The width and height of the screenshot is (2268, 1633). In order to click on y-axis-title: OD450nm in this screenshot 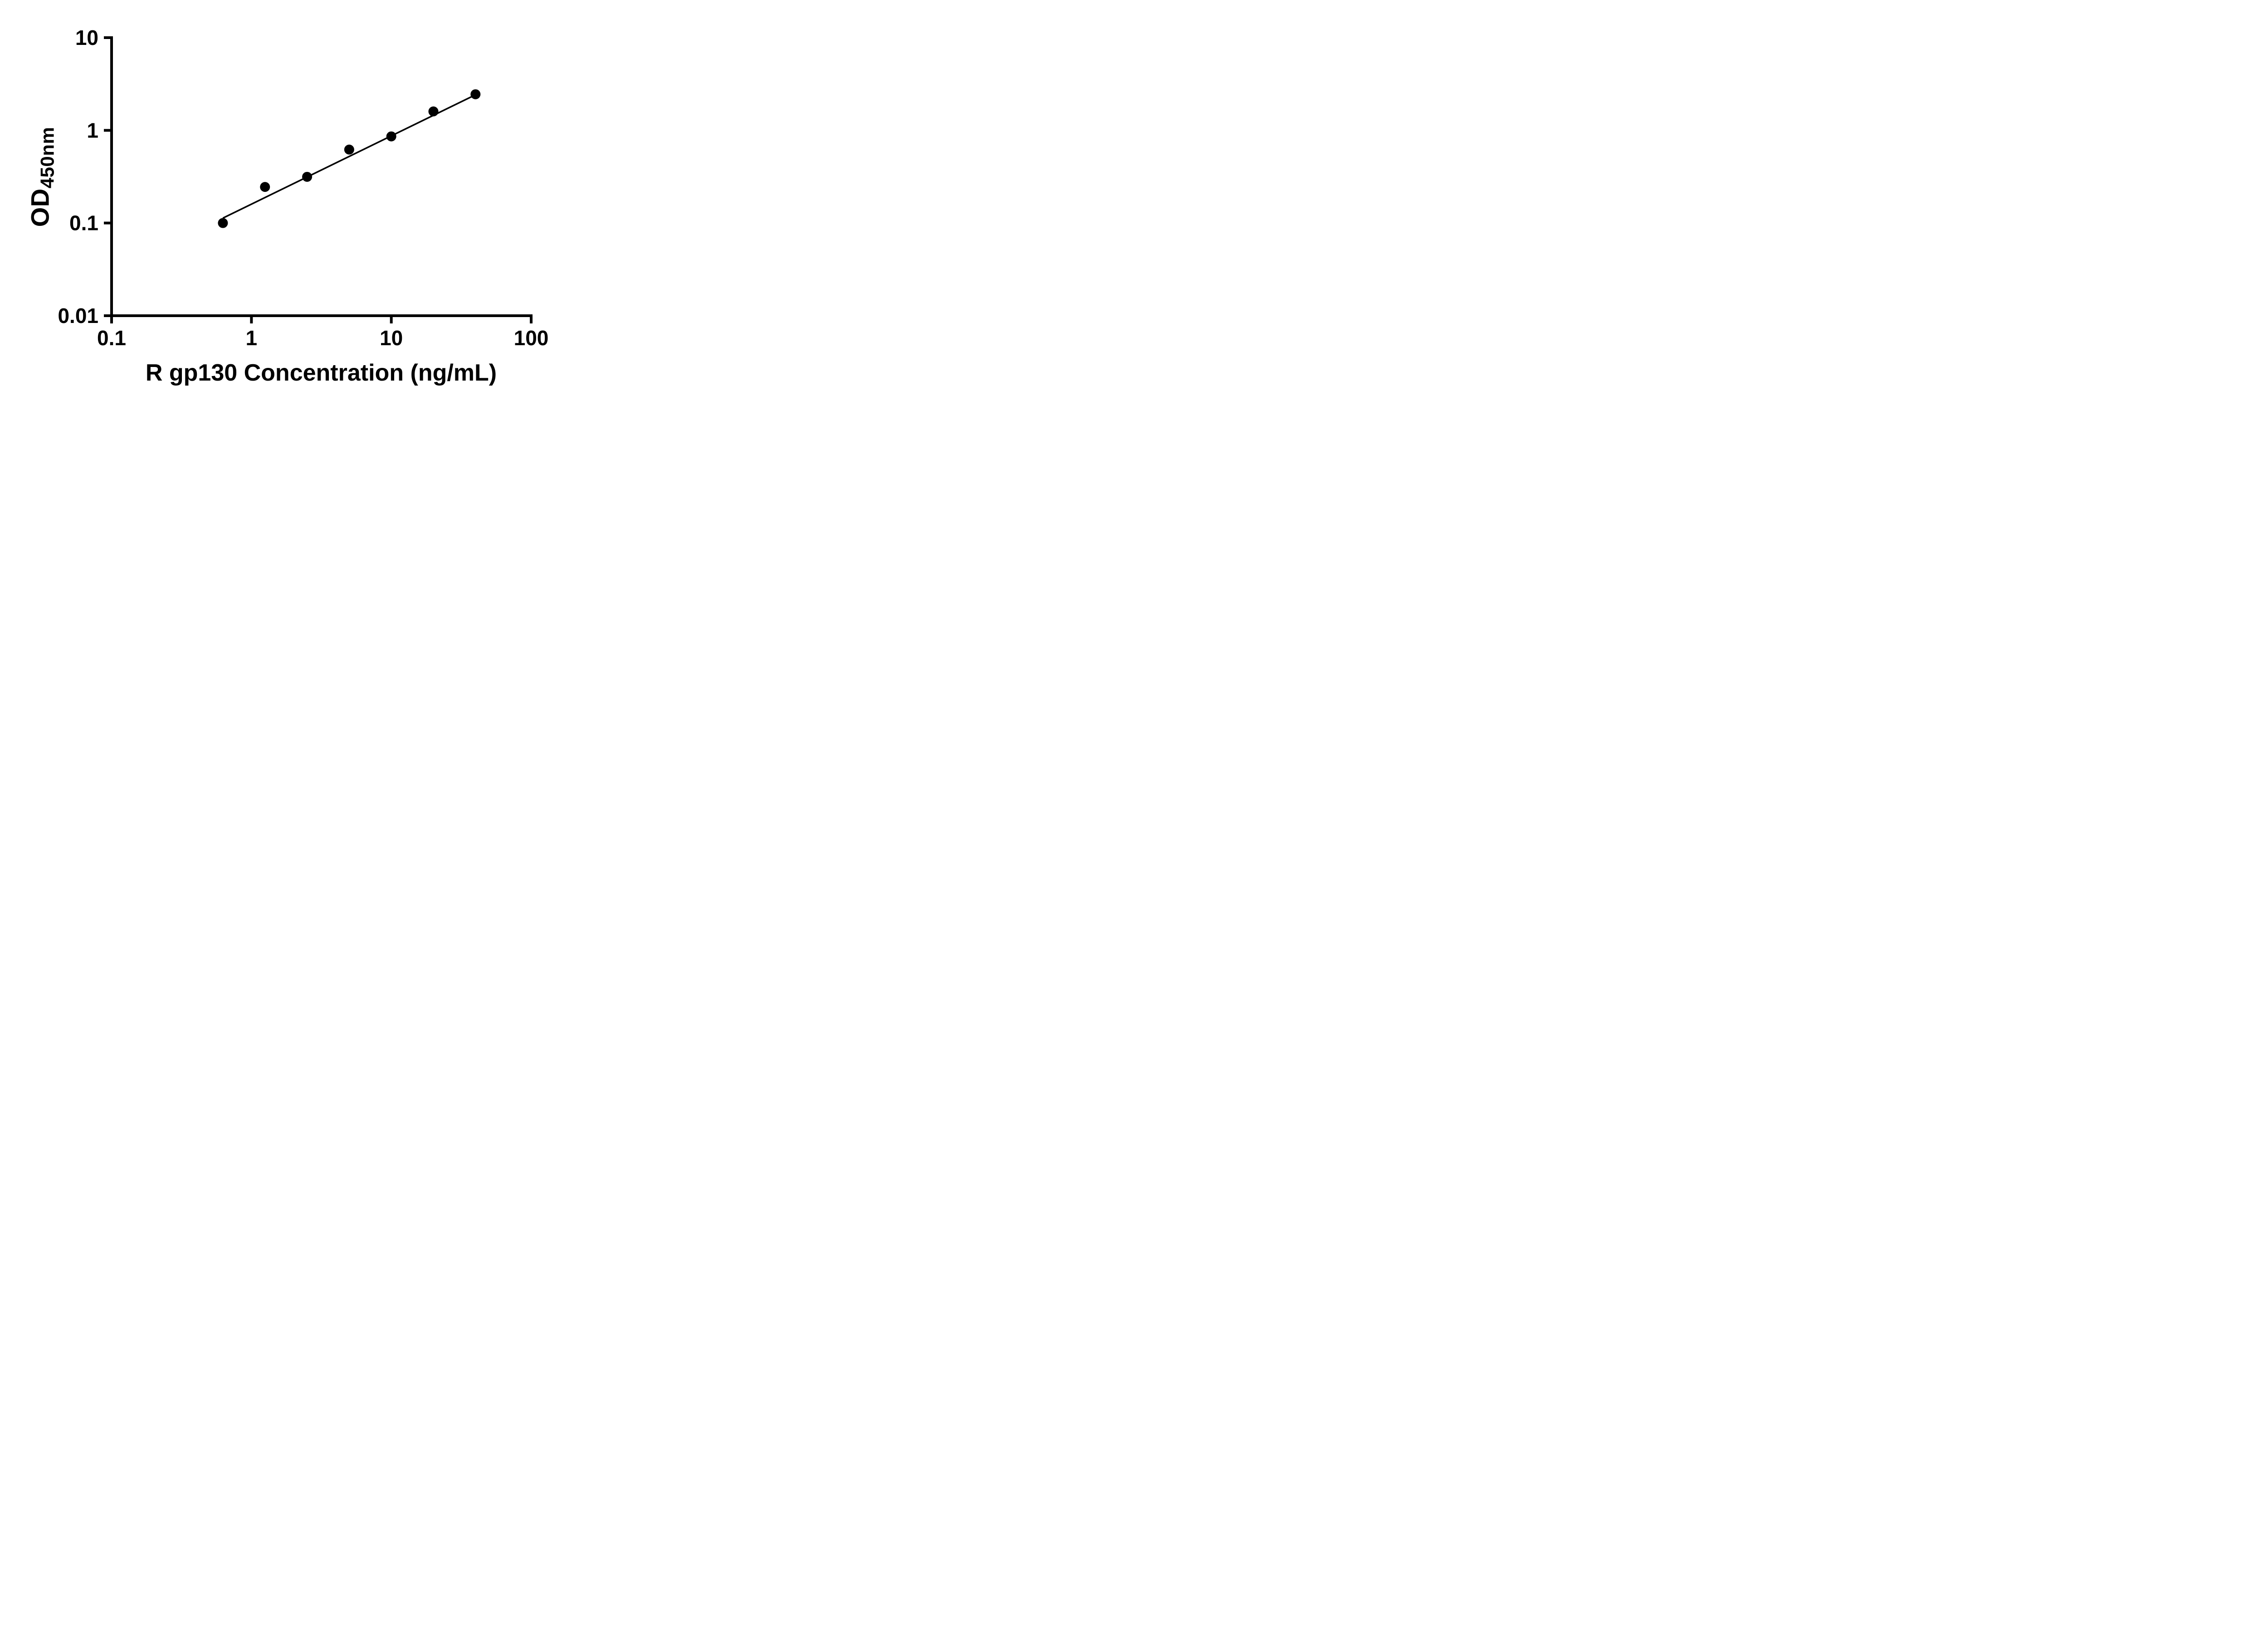, I will do `click(42, 177)`.